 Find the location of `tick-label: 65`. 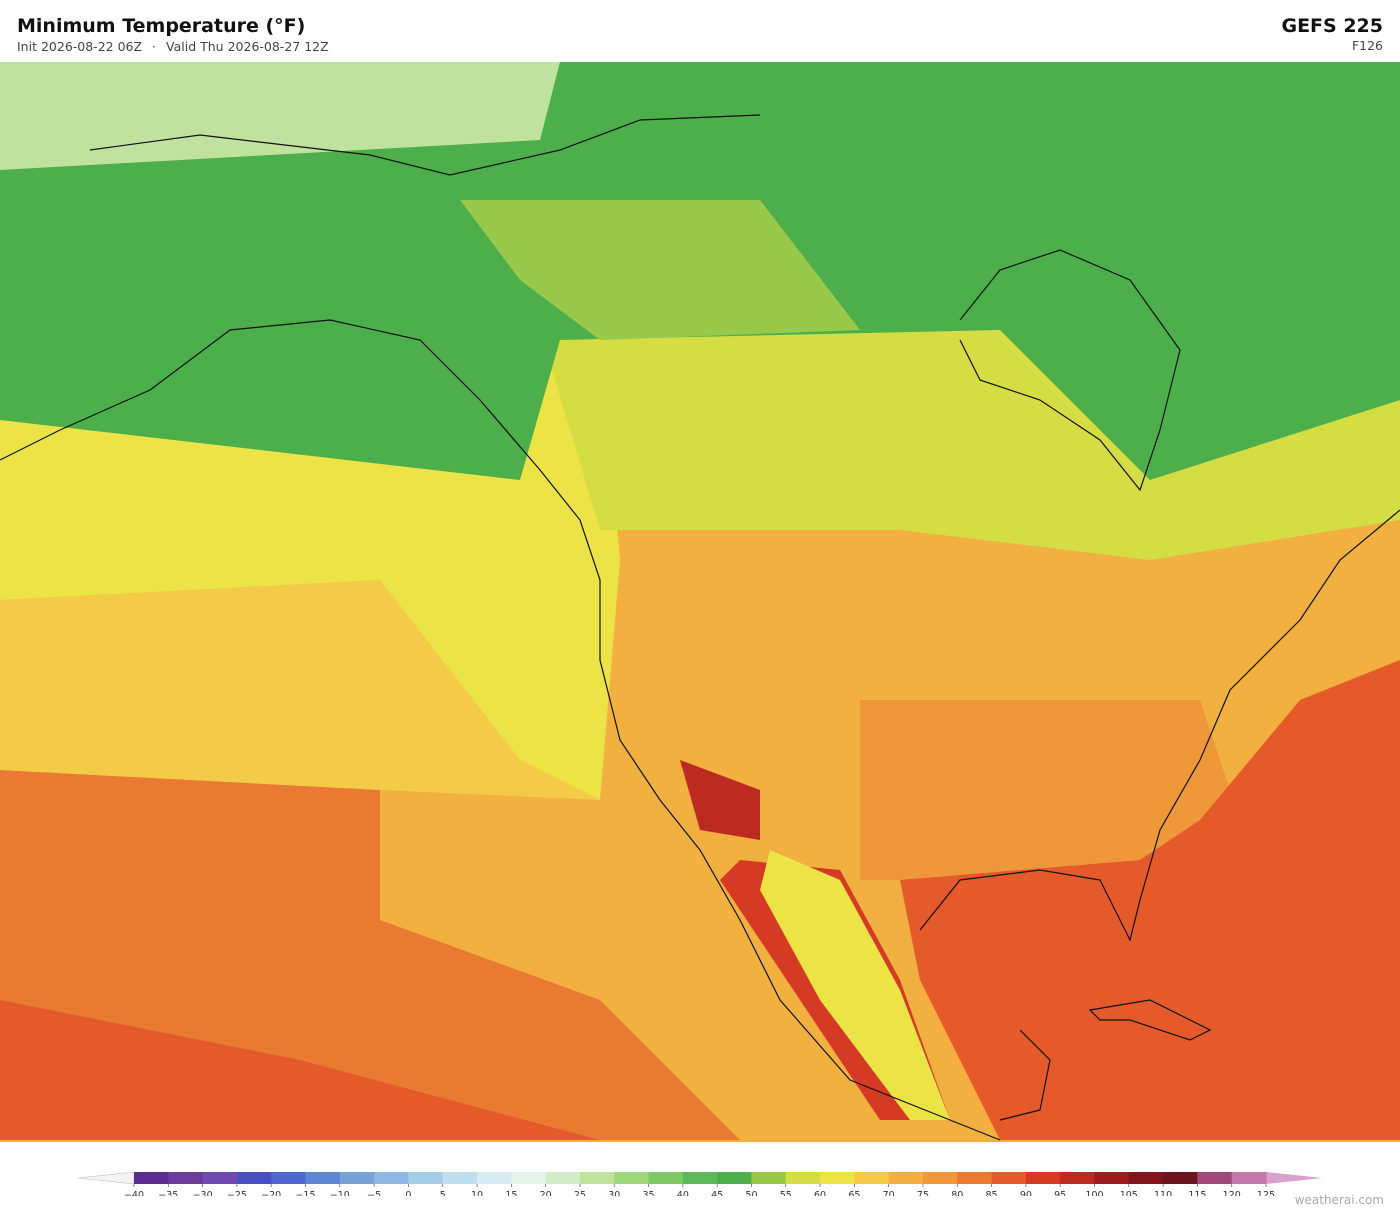

tick-label: 65 is located at coordinates (854, 1193).